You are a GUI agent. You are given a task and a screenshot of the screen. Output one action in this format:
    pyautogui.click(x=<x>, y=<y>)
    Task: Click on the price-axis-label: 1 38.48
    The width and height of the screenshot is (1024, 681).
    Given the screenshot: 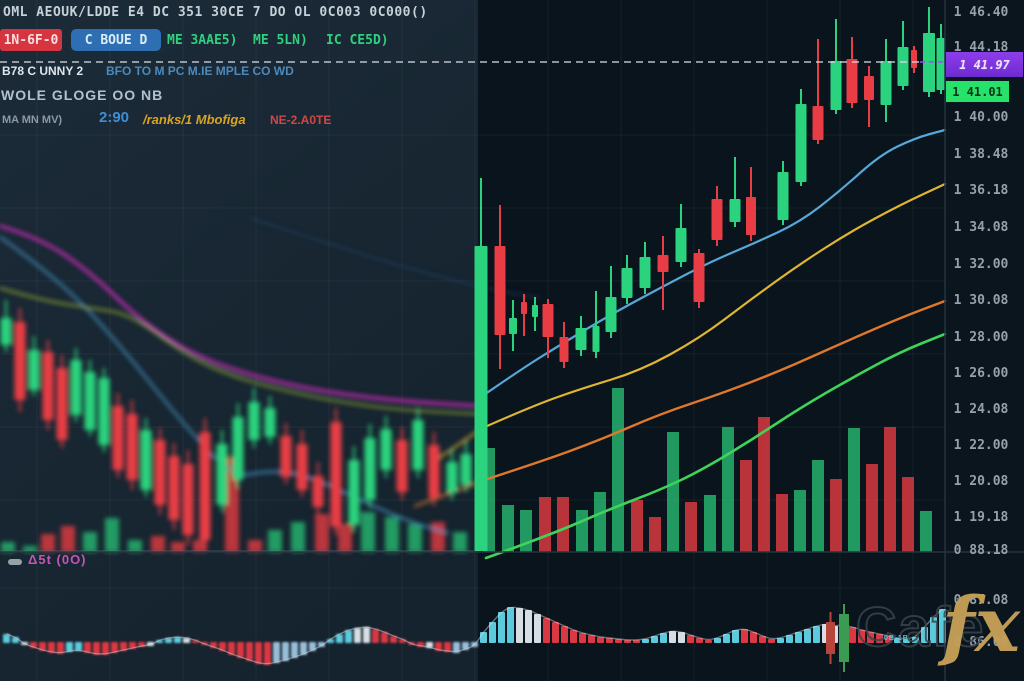 What is the action you would take?
    pyautogui.click(x=981, y=154)
    